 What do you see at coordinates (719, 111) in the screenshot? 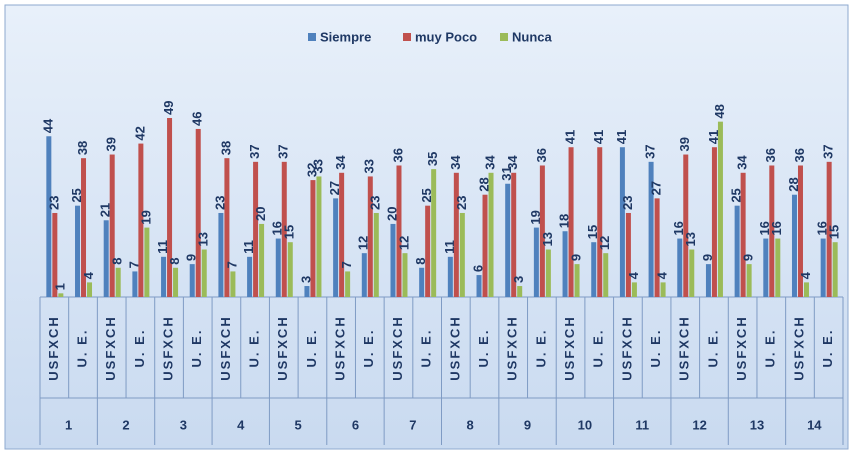
I see `data-label: 48` at bounding box center [719, 111].